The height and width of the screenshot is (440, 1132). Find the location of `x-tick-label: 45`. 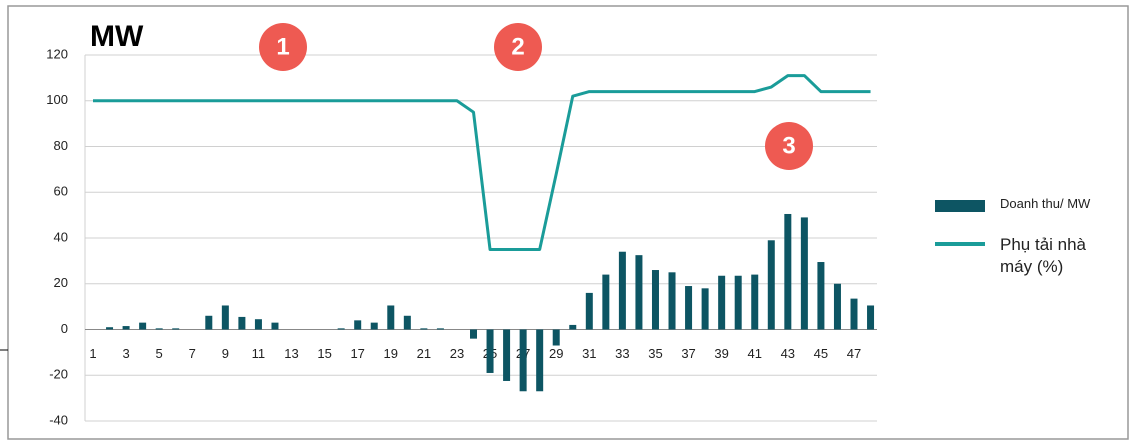

x-tick-label: 45 is located at coordinates (821, 353).